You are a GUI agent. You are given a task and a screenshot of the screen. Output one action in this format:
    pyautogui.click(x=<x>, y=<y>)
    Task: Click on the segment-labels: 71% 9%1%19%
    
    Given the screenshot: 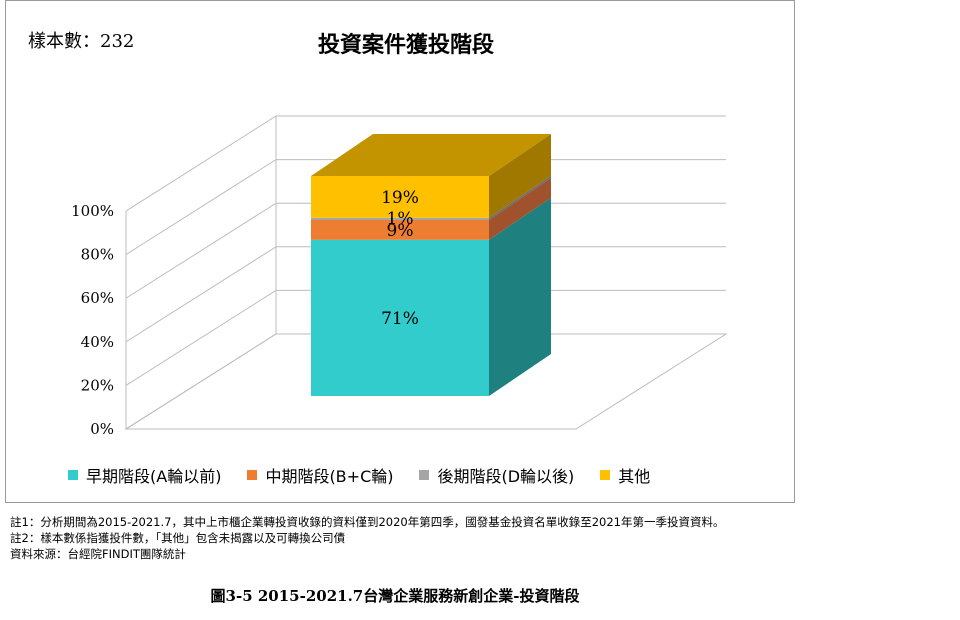 What is the action you would take?
    pyautogui.click(x=400, y=258)
    